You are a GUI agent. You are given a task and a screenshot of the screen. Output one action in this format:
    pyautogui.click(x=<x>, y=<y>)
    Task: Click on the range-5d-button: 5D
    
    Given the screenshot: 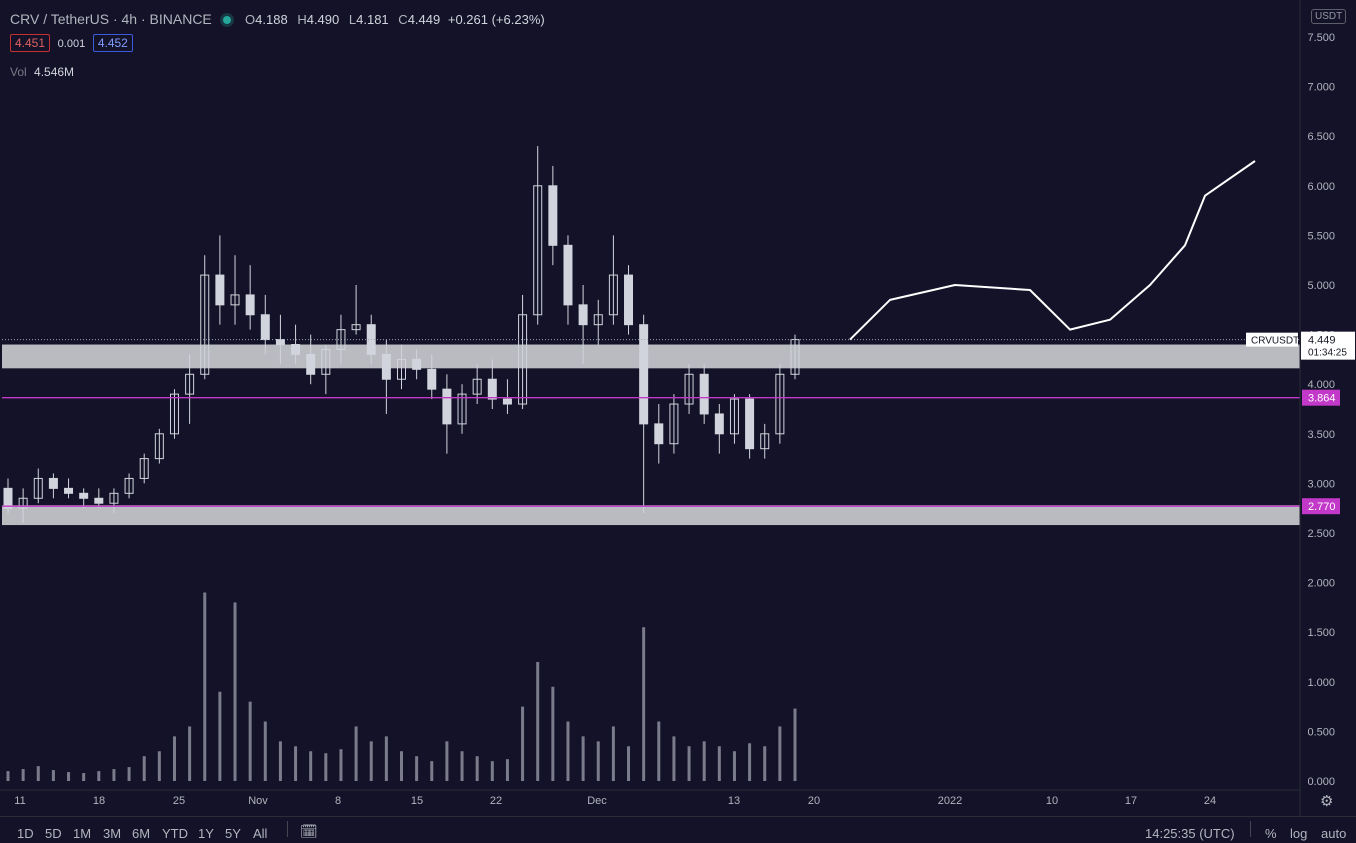 What is the action you would take?
    pyautogui.click(x=53, y=833)
    